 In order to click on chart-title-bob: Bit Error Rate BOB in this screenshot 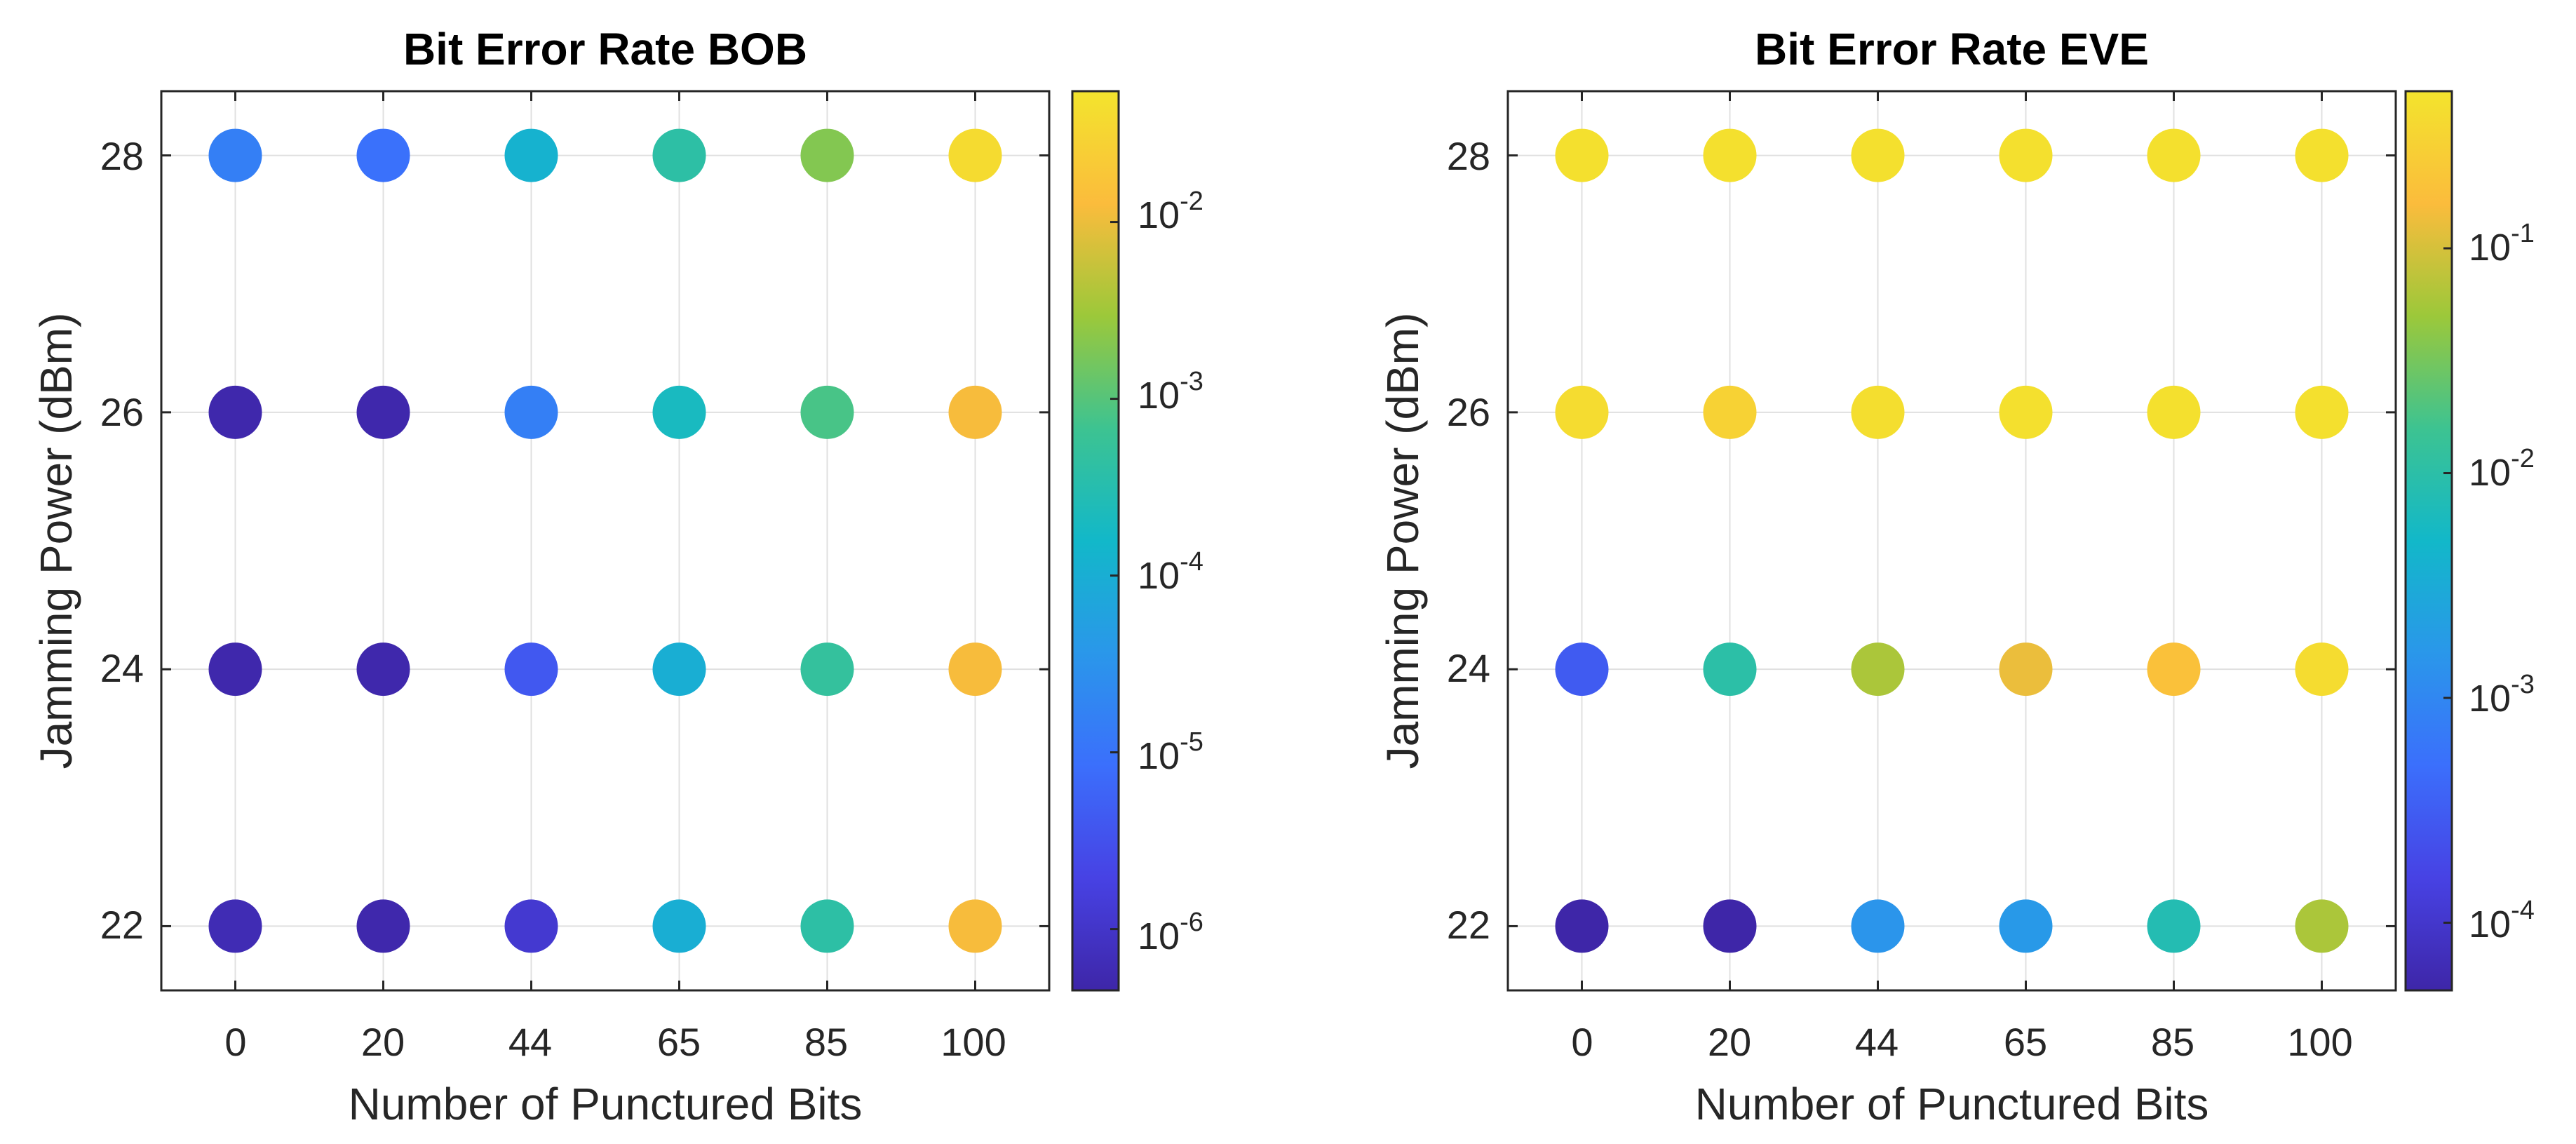, I will do `click(605, 49)`.